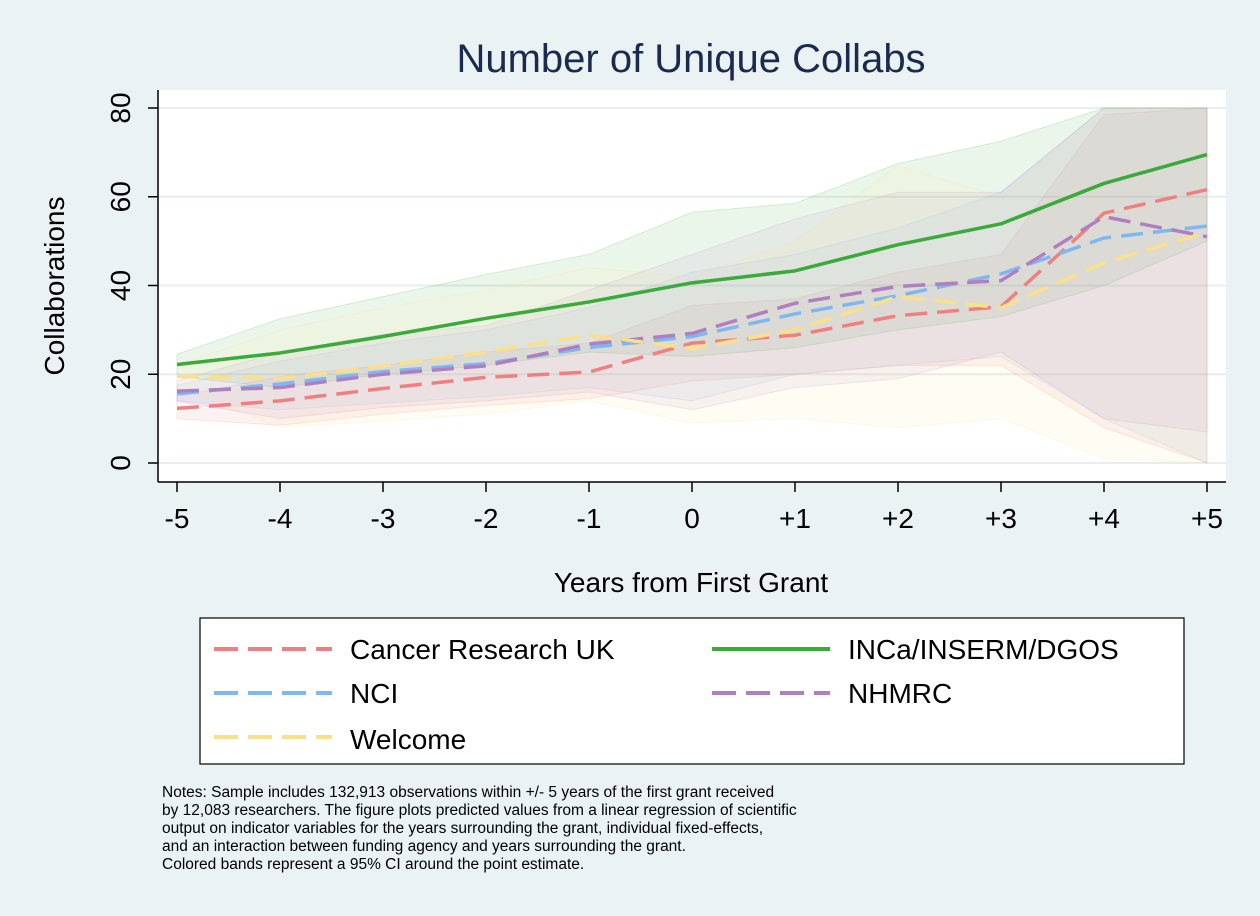 The image size is (1260, 916). I want to click on legend-label-welcome: Welcome, so click(408, 739).